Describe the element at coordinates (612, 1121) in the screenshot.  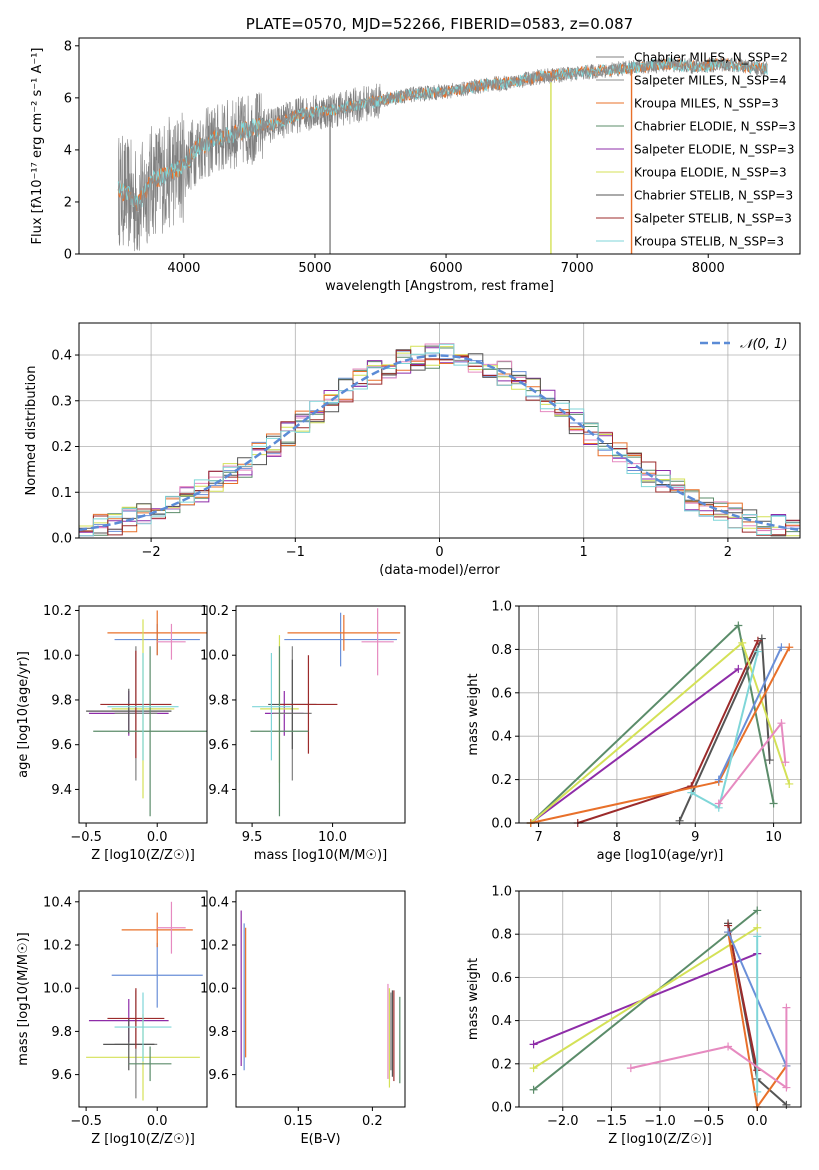
I see `x-tick-label: −1.5` at that location.